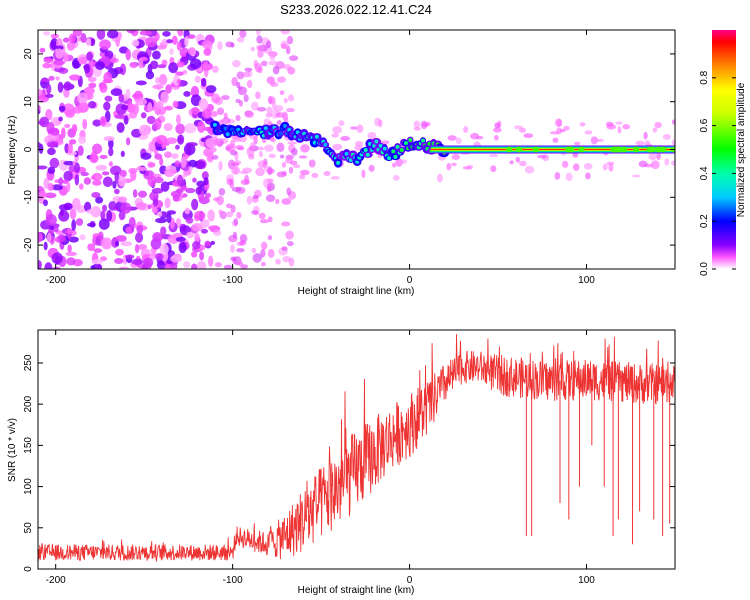  What do you see at coordinates (724, 149) in the screenshot?
I see `colorbar-gradient` at bounding box center [724, 149].